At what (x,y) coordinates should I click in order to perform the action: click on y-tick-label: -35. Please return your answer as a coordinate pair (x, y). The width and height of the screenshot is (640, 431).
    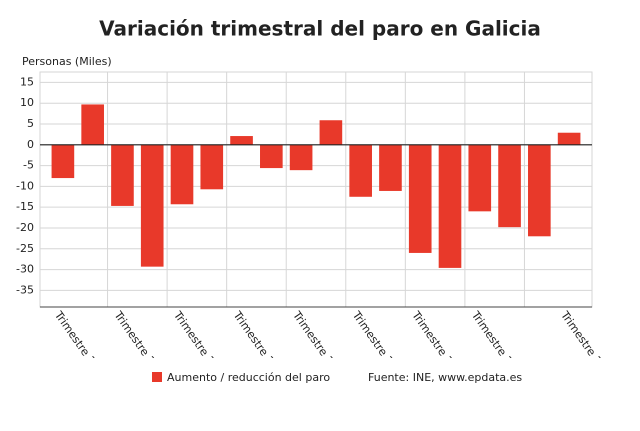
    Looking at the image, I should click on (25, 289).